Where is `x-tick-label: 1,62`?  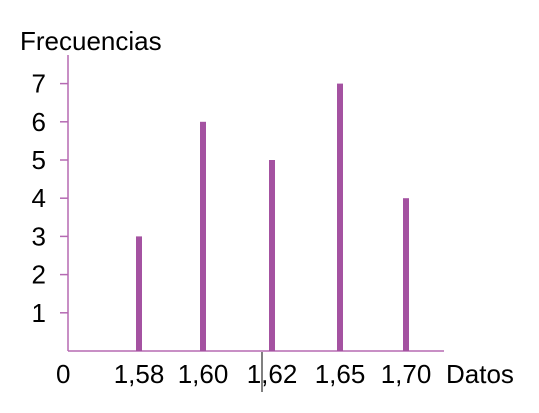
x-tick-label: 1,62 is located at coordinates (272, 374).